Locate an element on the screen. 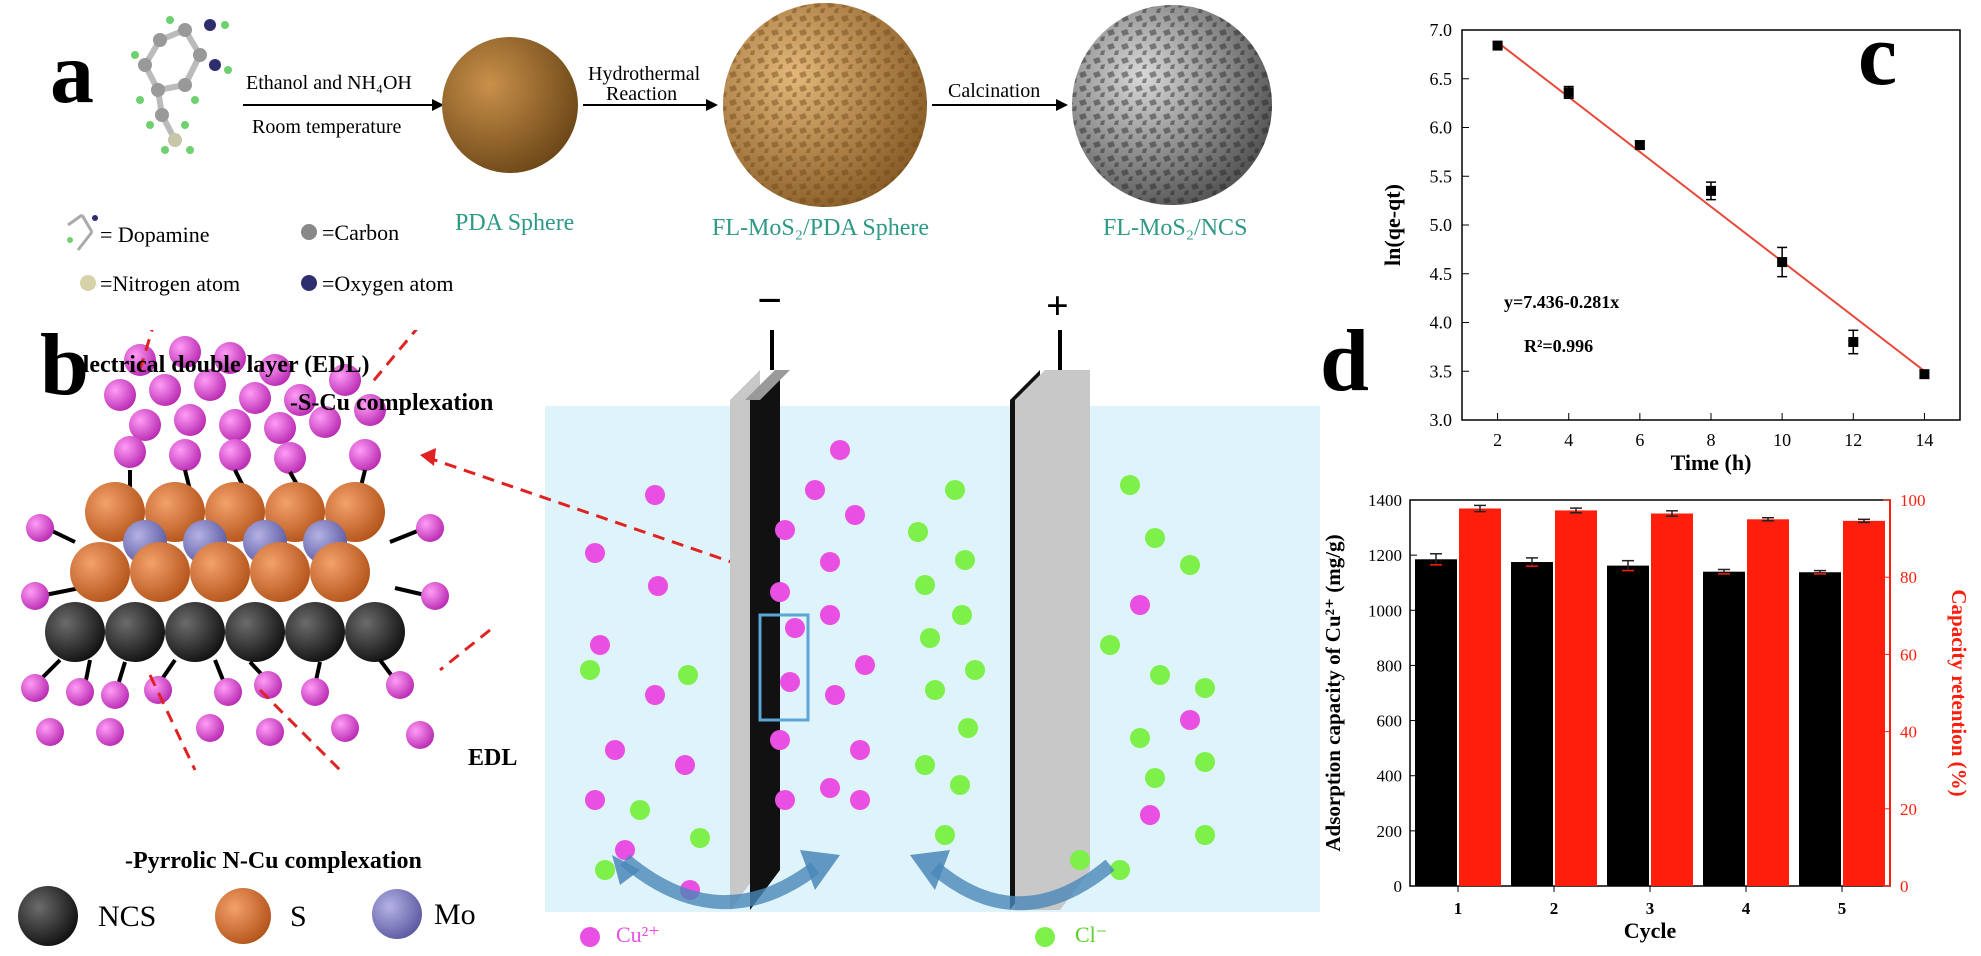 This screenshot has height=956, width=1981. positive-terminal-label: + is located at coordinates (1057, 305).